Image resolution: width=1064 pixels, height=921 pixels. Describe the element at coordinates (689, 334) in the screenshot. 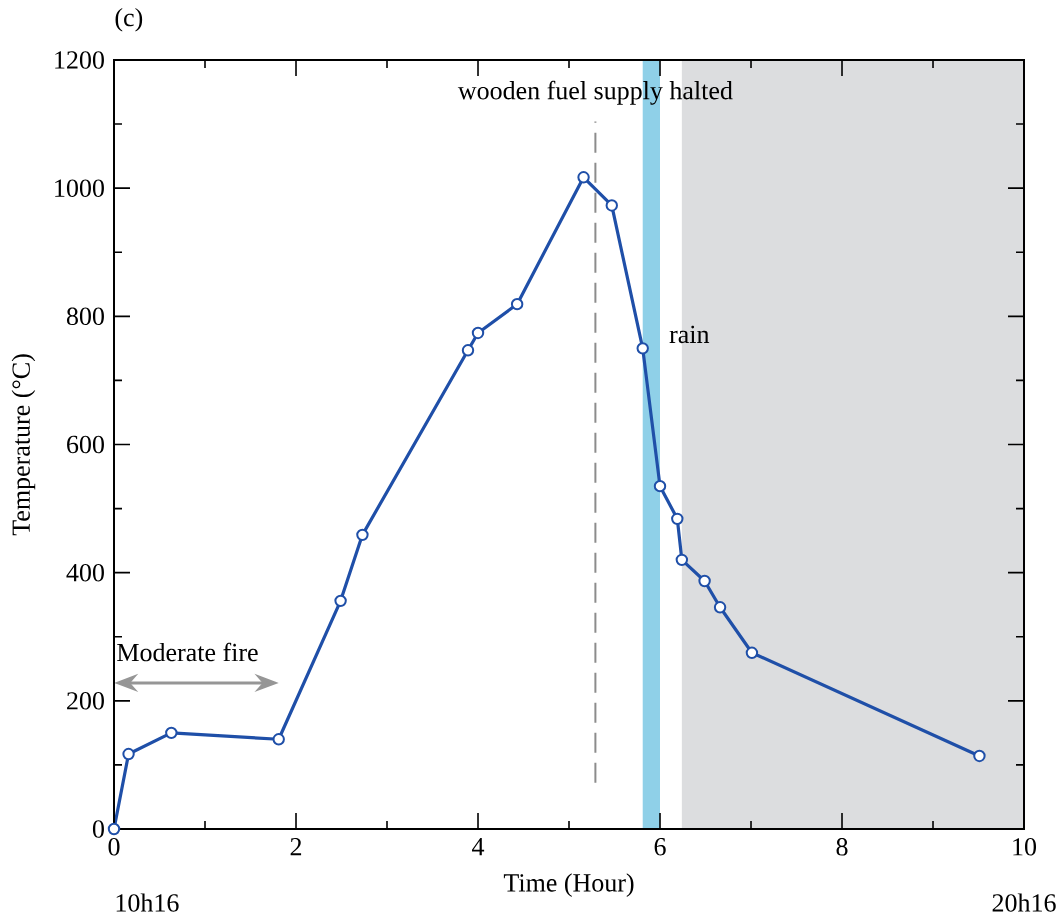

I see `band-label: rain` at that location.